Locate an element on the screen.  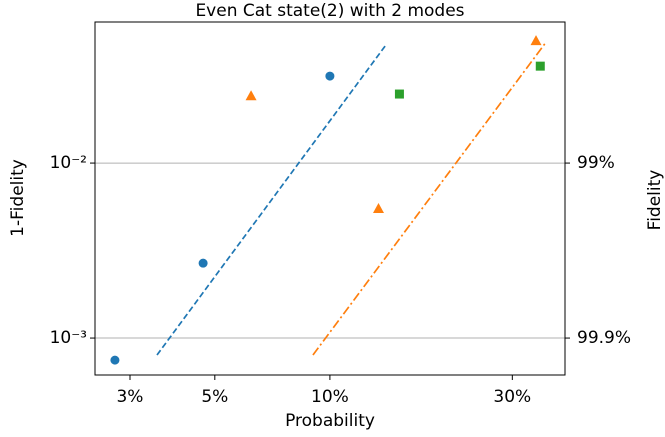
x-tick-label: 3% is located at coordinates (129, 397).